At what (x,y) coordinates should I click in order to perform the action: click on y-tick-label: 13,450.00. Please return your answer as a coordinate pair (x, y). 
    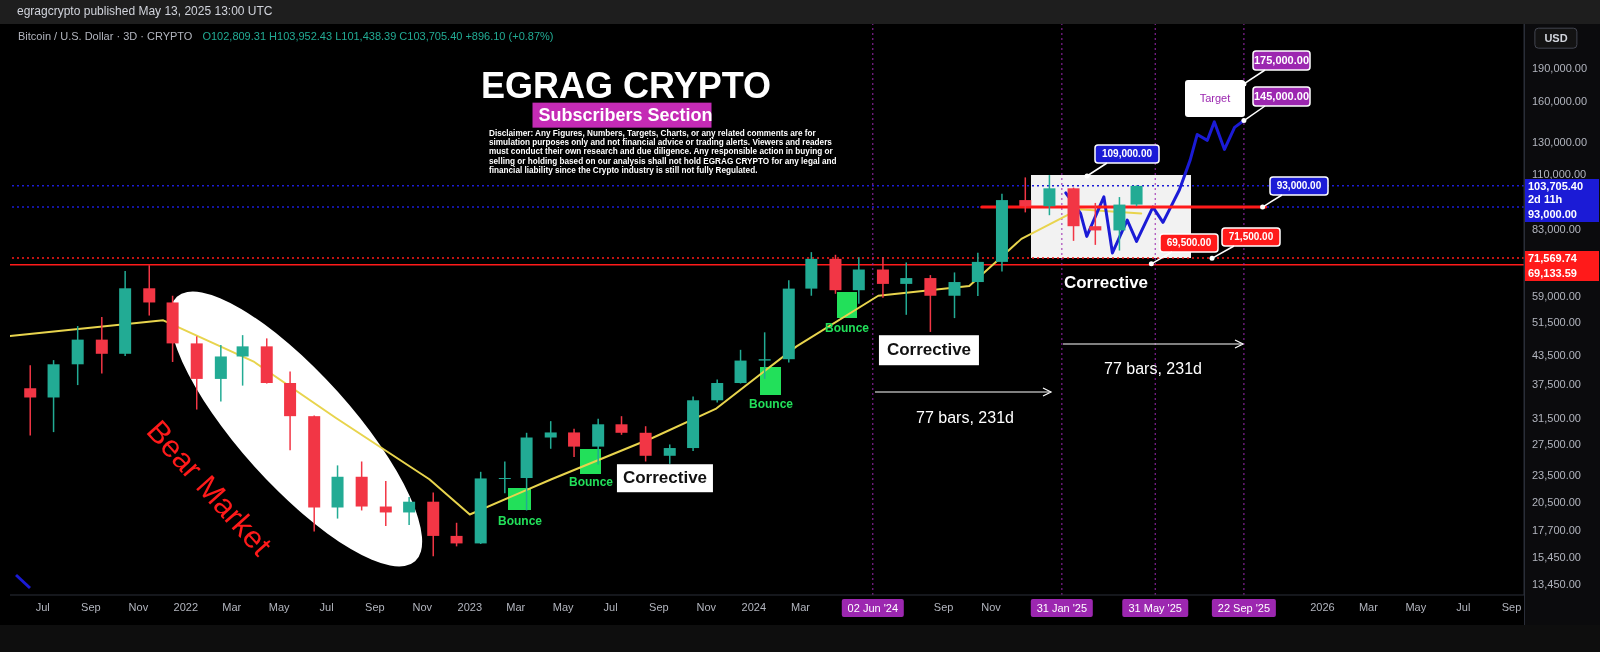
    Looking at the image, I should click on (1556, 583).